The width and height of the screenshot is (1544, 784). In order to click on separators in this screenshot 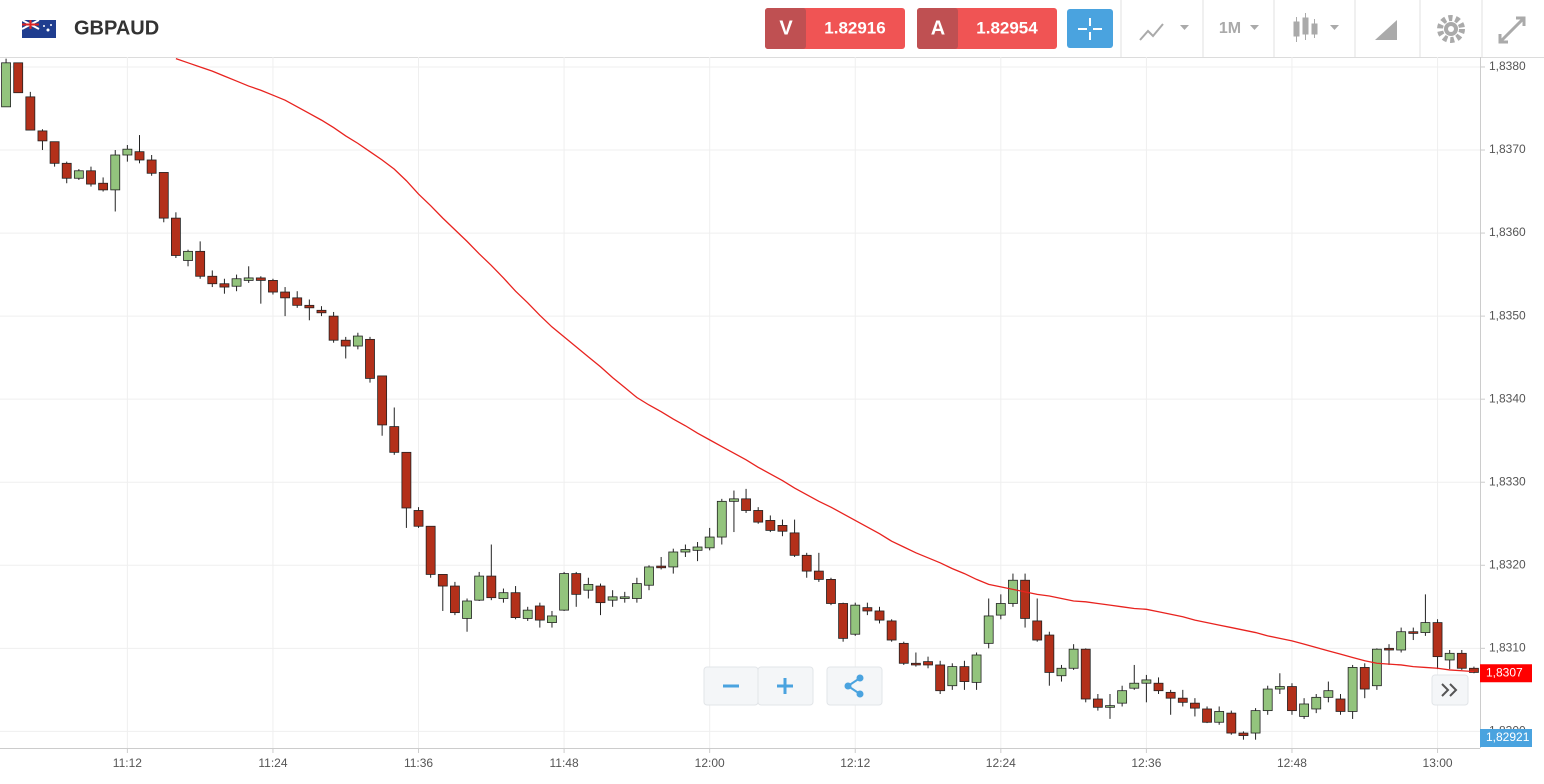, I will do `click(1301, 28)`.